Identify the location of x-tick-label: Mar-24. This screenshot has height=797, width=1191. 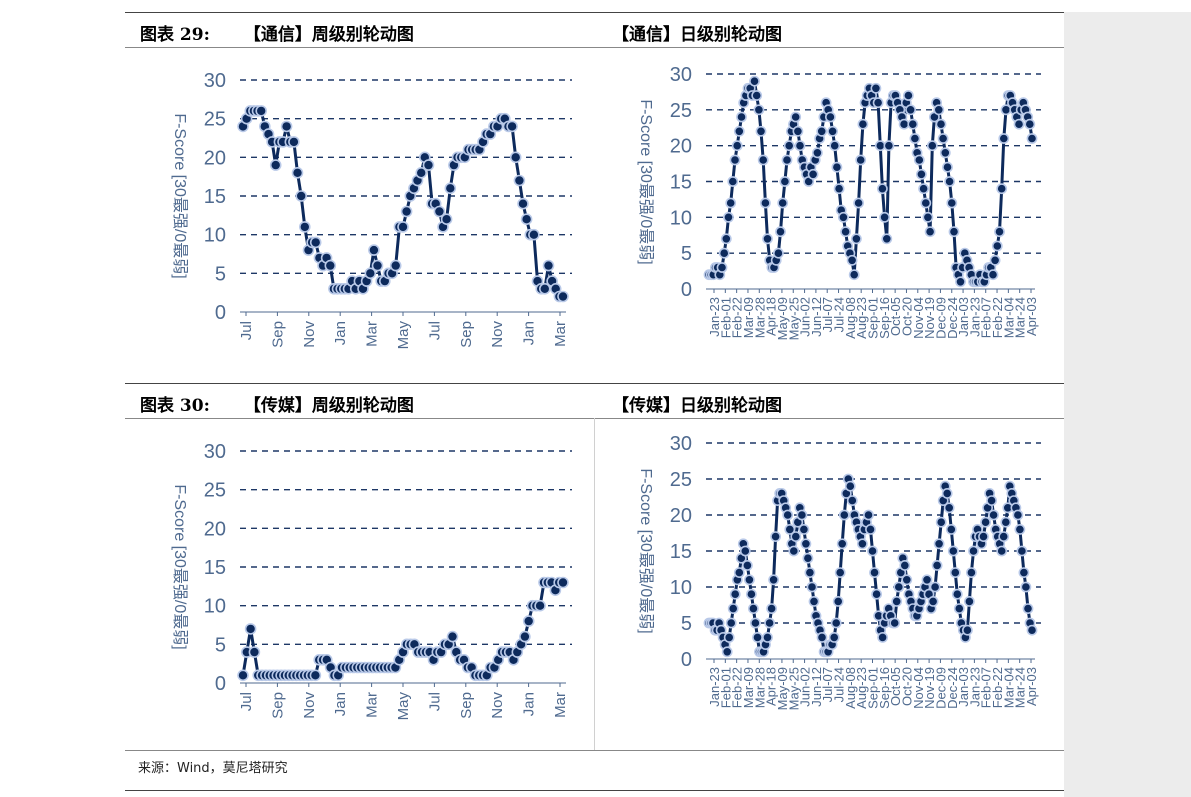
(1020, 317).